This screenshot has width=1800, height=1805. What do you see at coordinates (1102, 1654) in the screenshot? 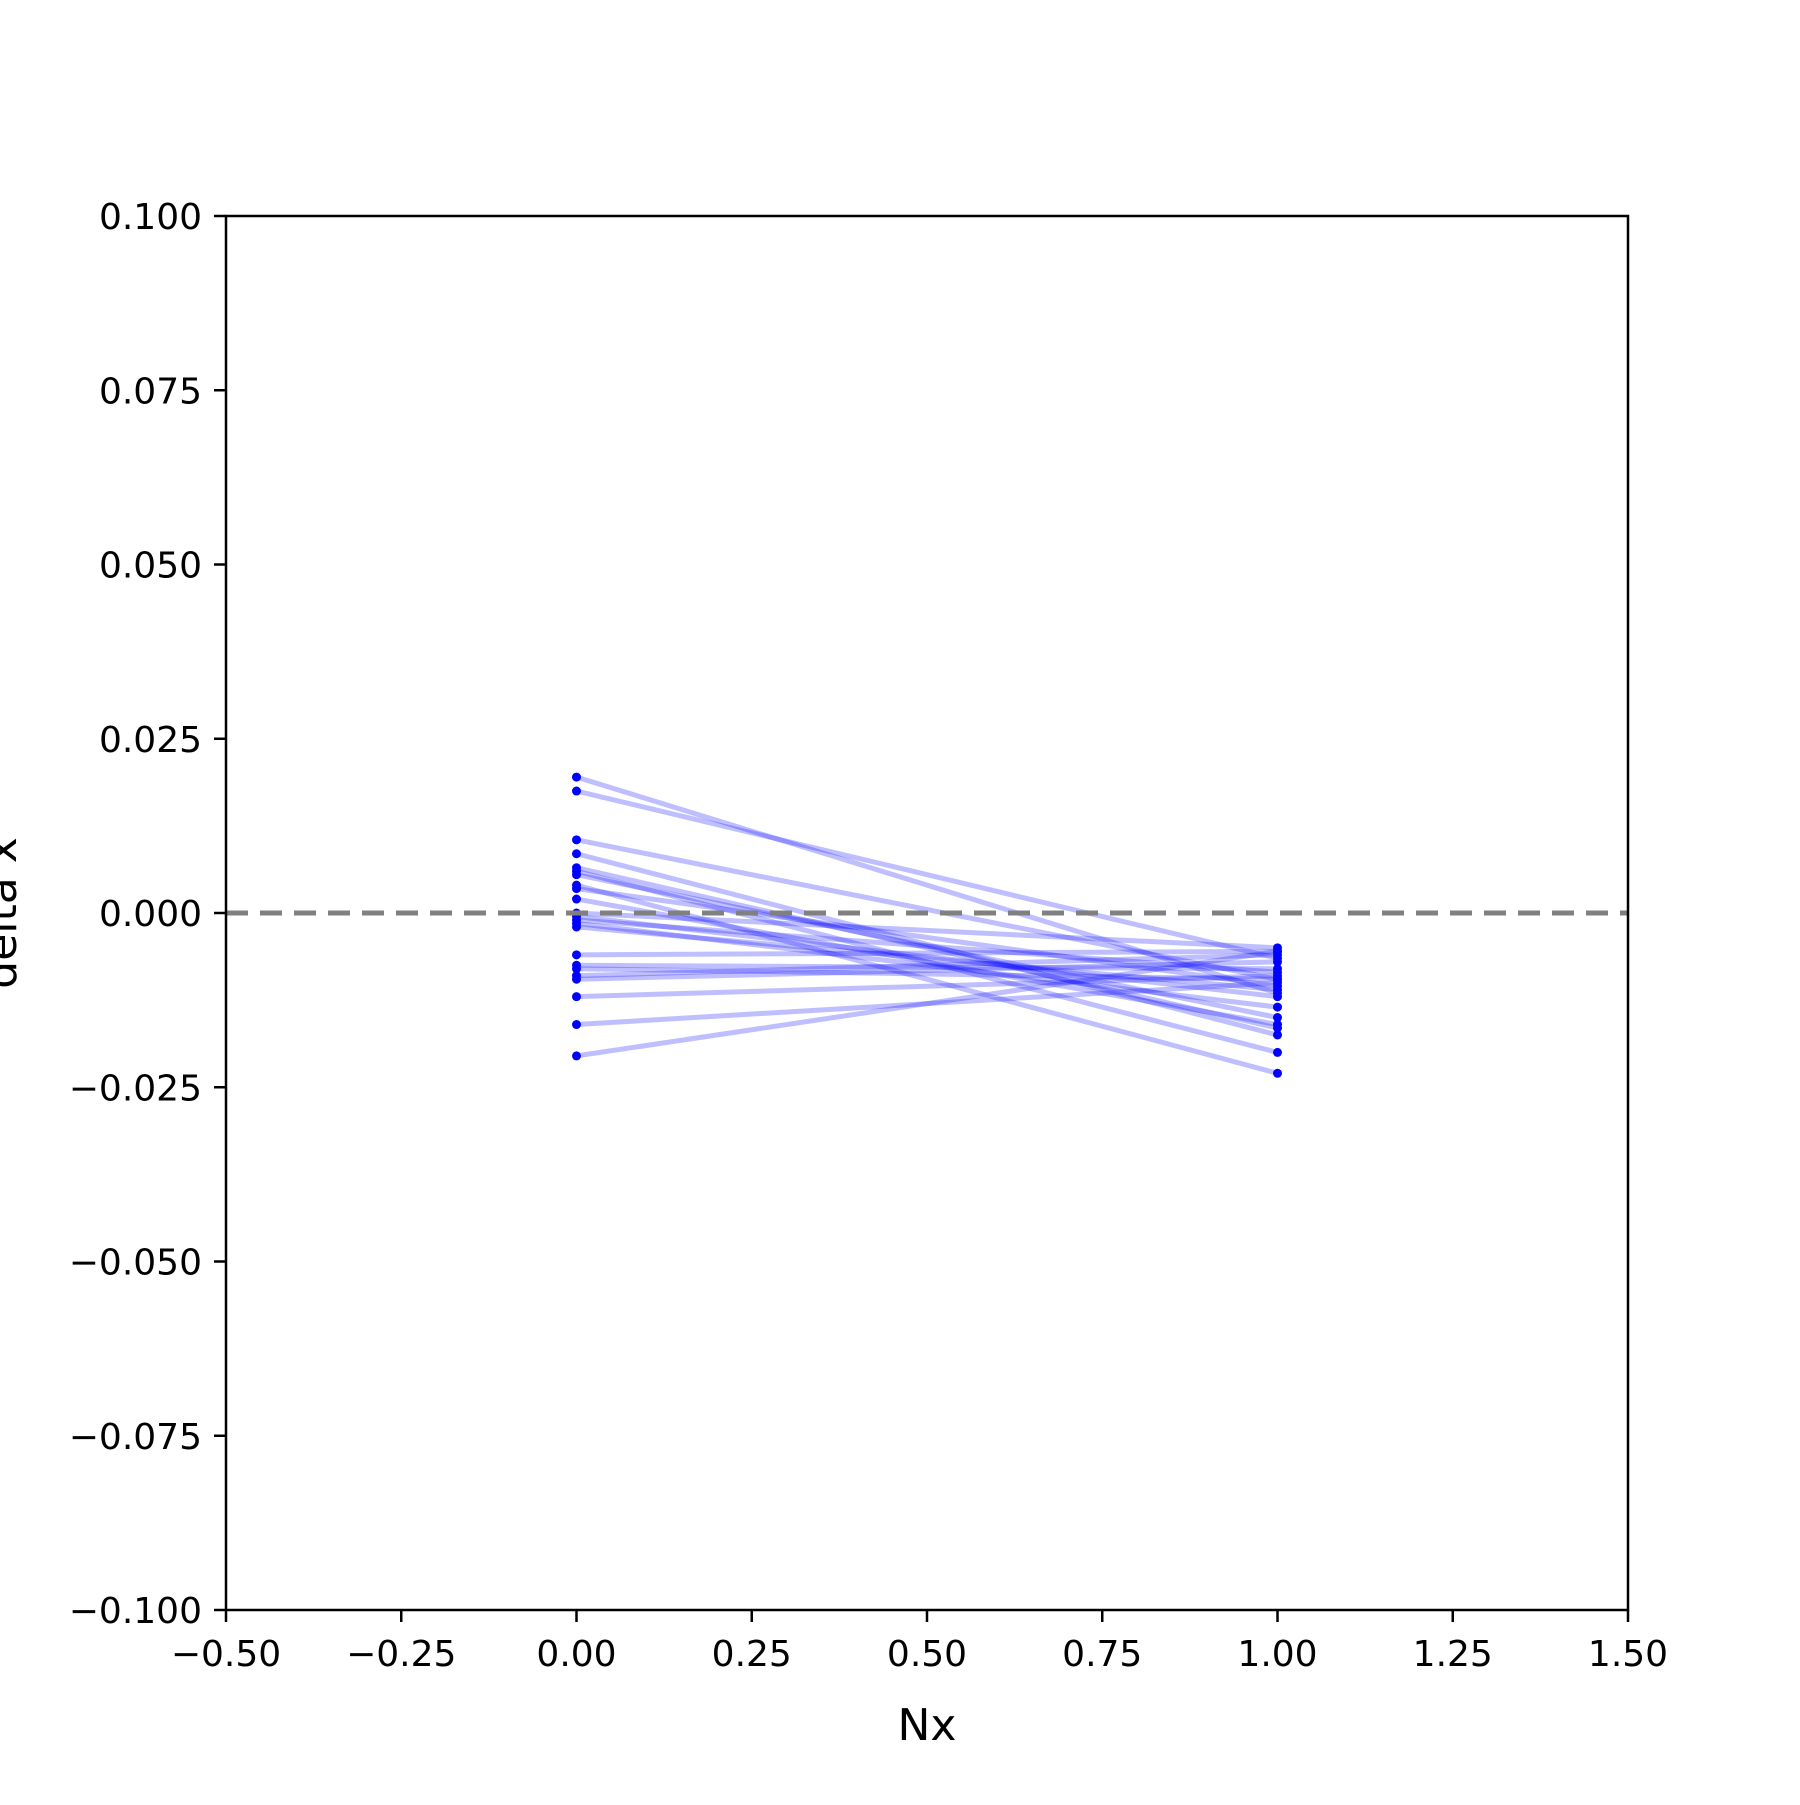
I see `x-tick-label: 0.75` at bounding box center [1102, 1654].